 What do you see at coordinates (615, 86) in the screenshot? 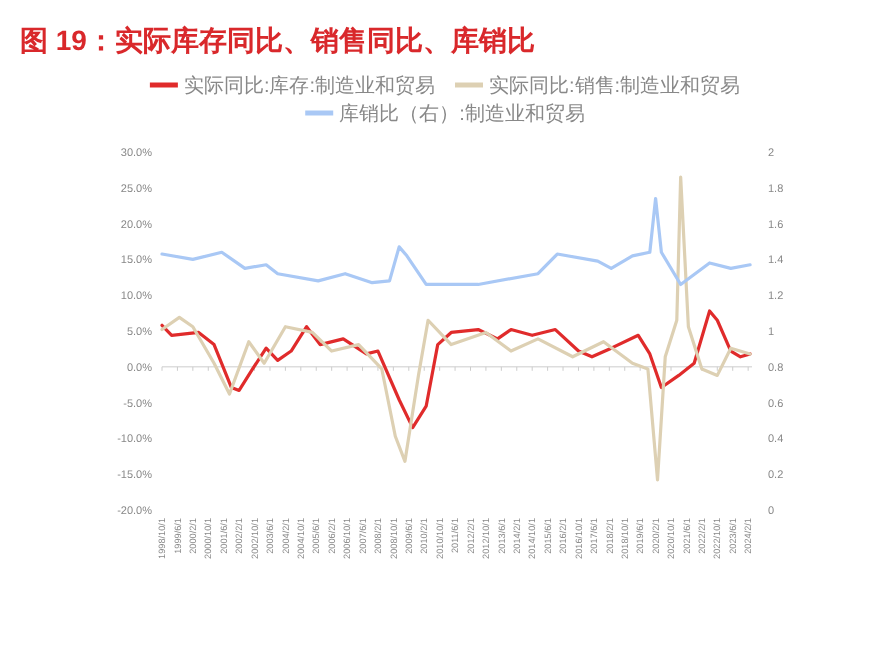
I see `legend-label: 实际同比:销售:制造业和贸易` at bounding box center [615, 86].